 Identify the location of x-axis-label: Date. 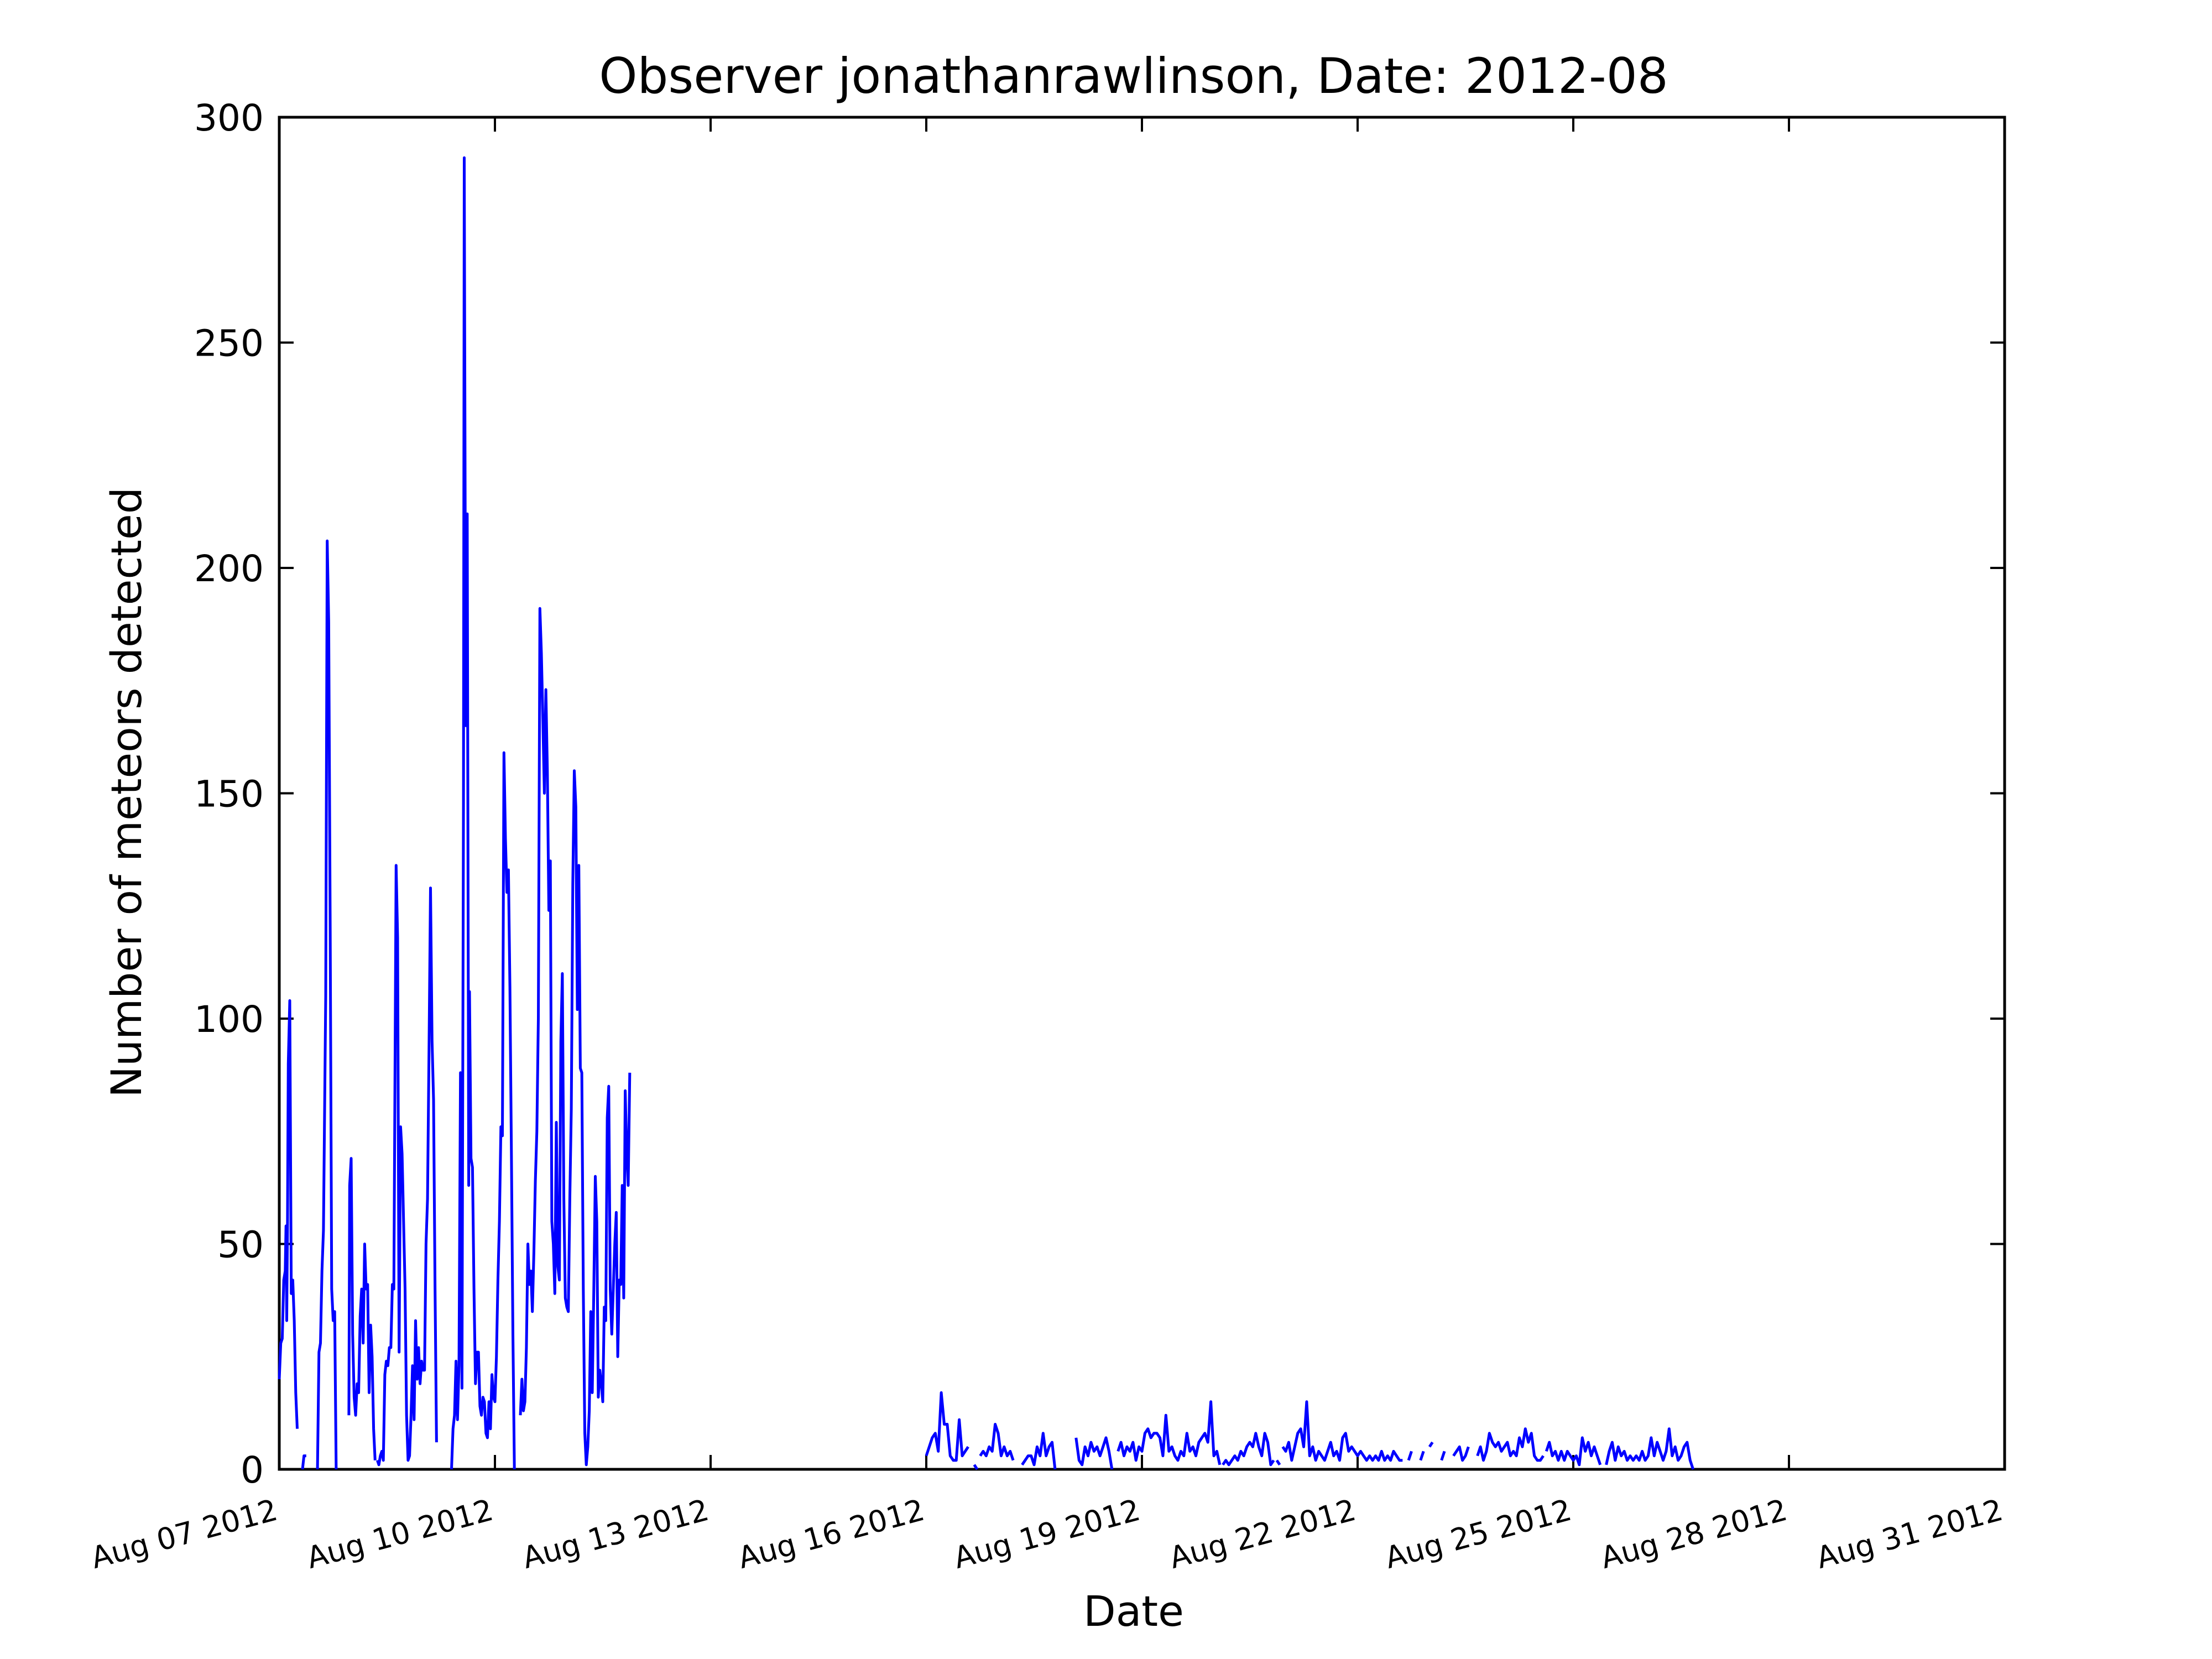
(1134, 1612).